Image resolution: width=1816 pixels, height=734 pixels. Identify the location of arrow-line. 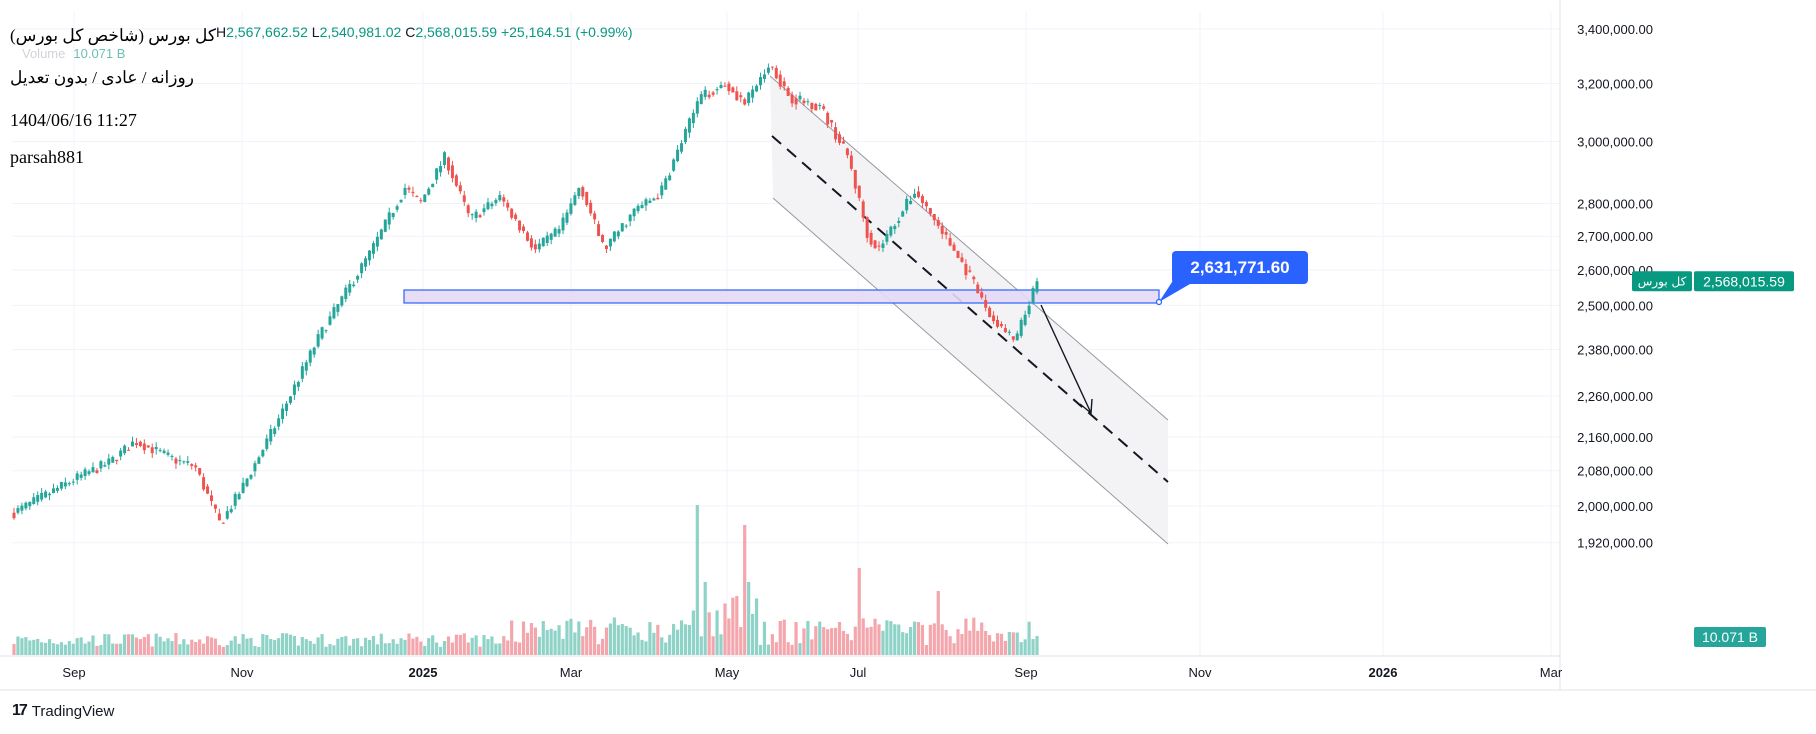
(1066, 359).